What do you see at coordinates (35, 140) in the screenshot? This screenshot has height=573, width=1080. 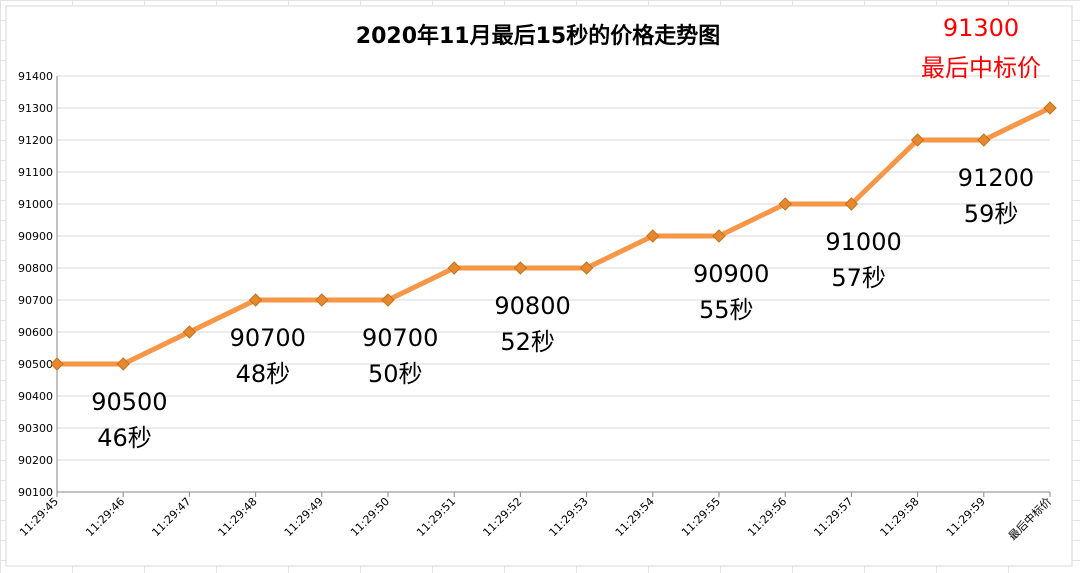 I see `y-tick-label: 91200` at bounding box center [35, 140].